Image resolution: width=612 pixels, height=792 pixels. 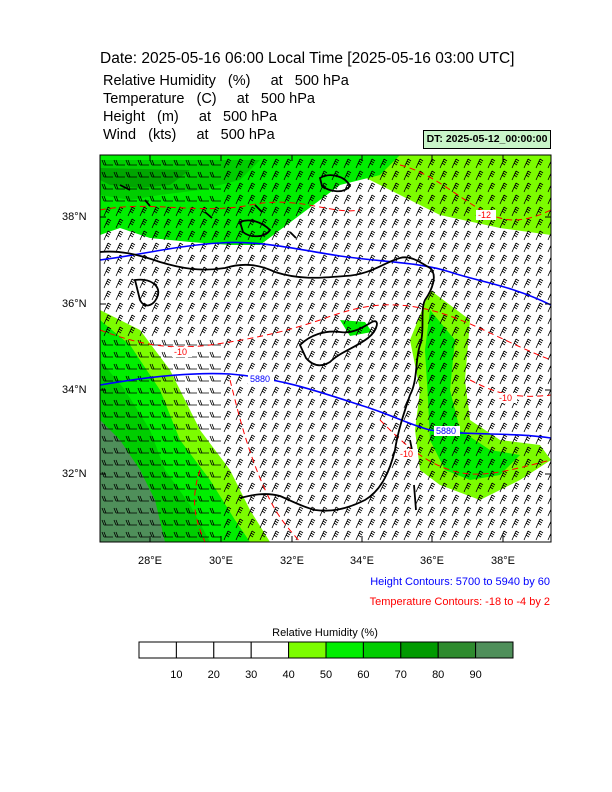 What do you see at coordinates (74, 390) in the screenshot?
I see `lat-label: 34°N` at bounding box center [74, 390].